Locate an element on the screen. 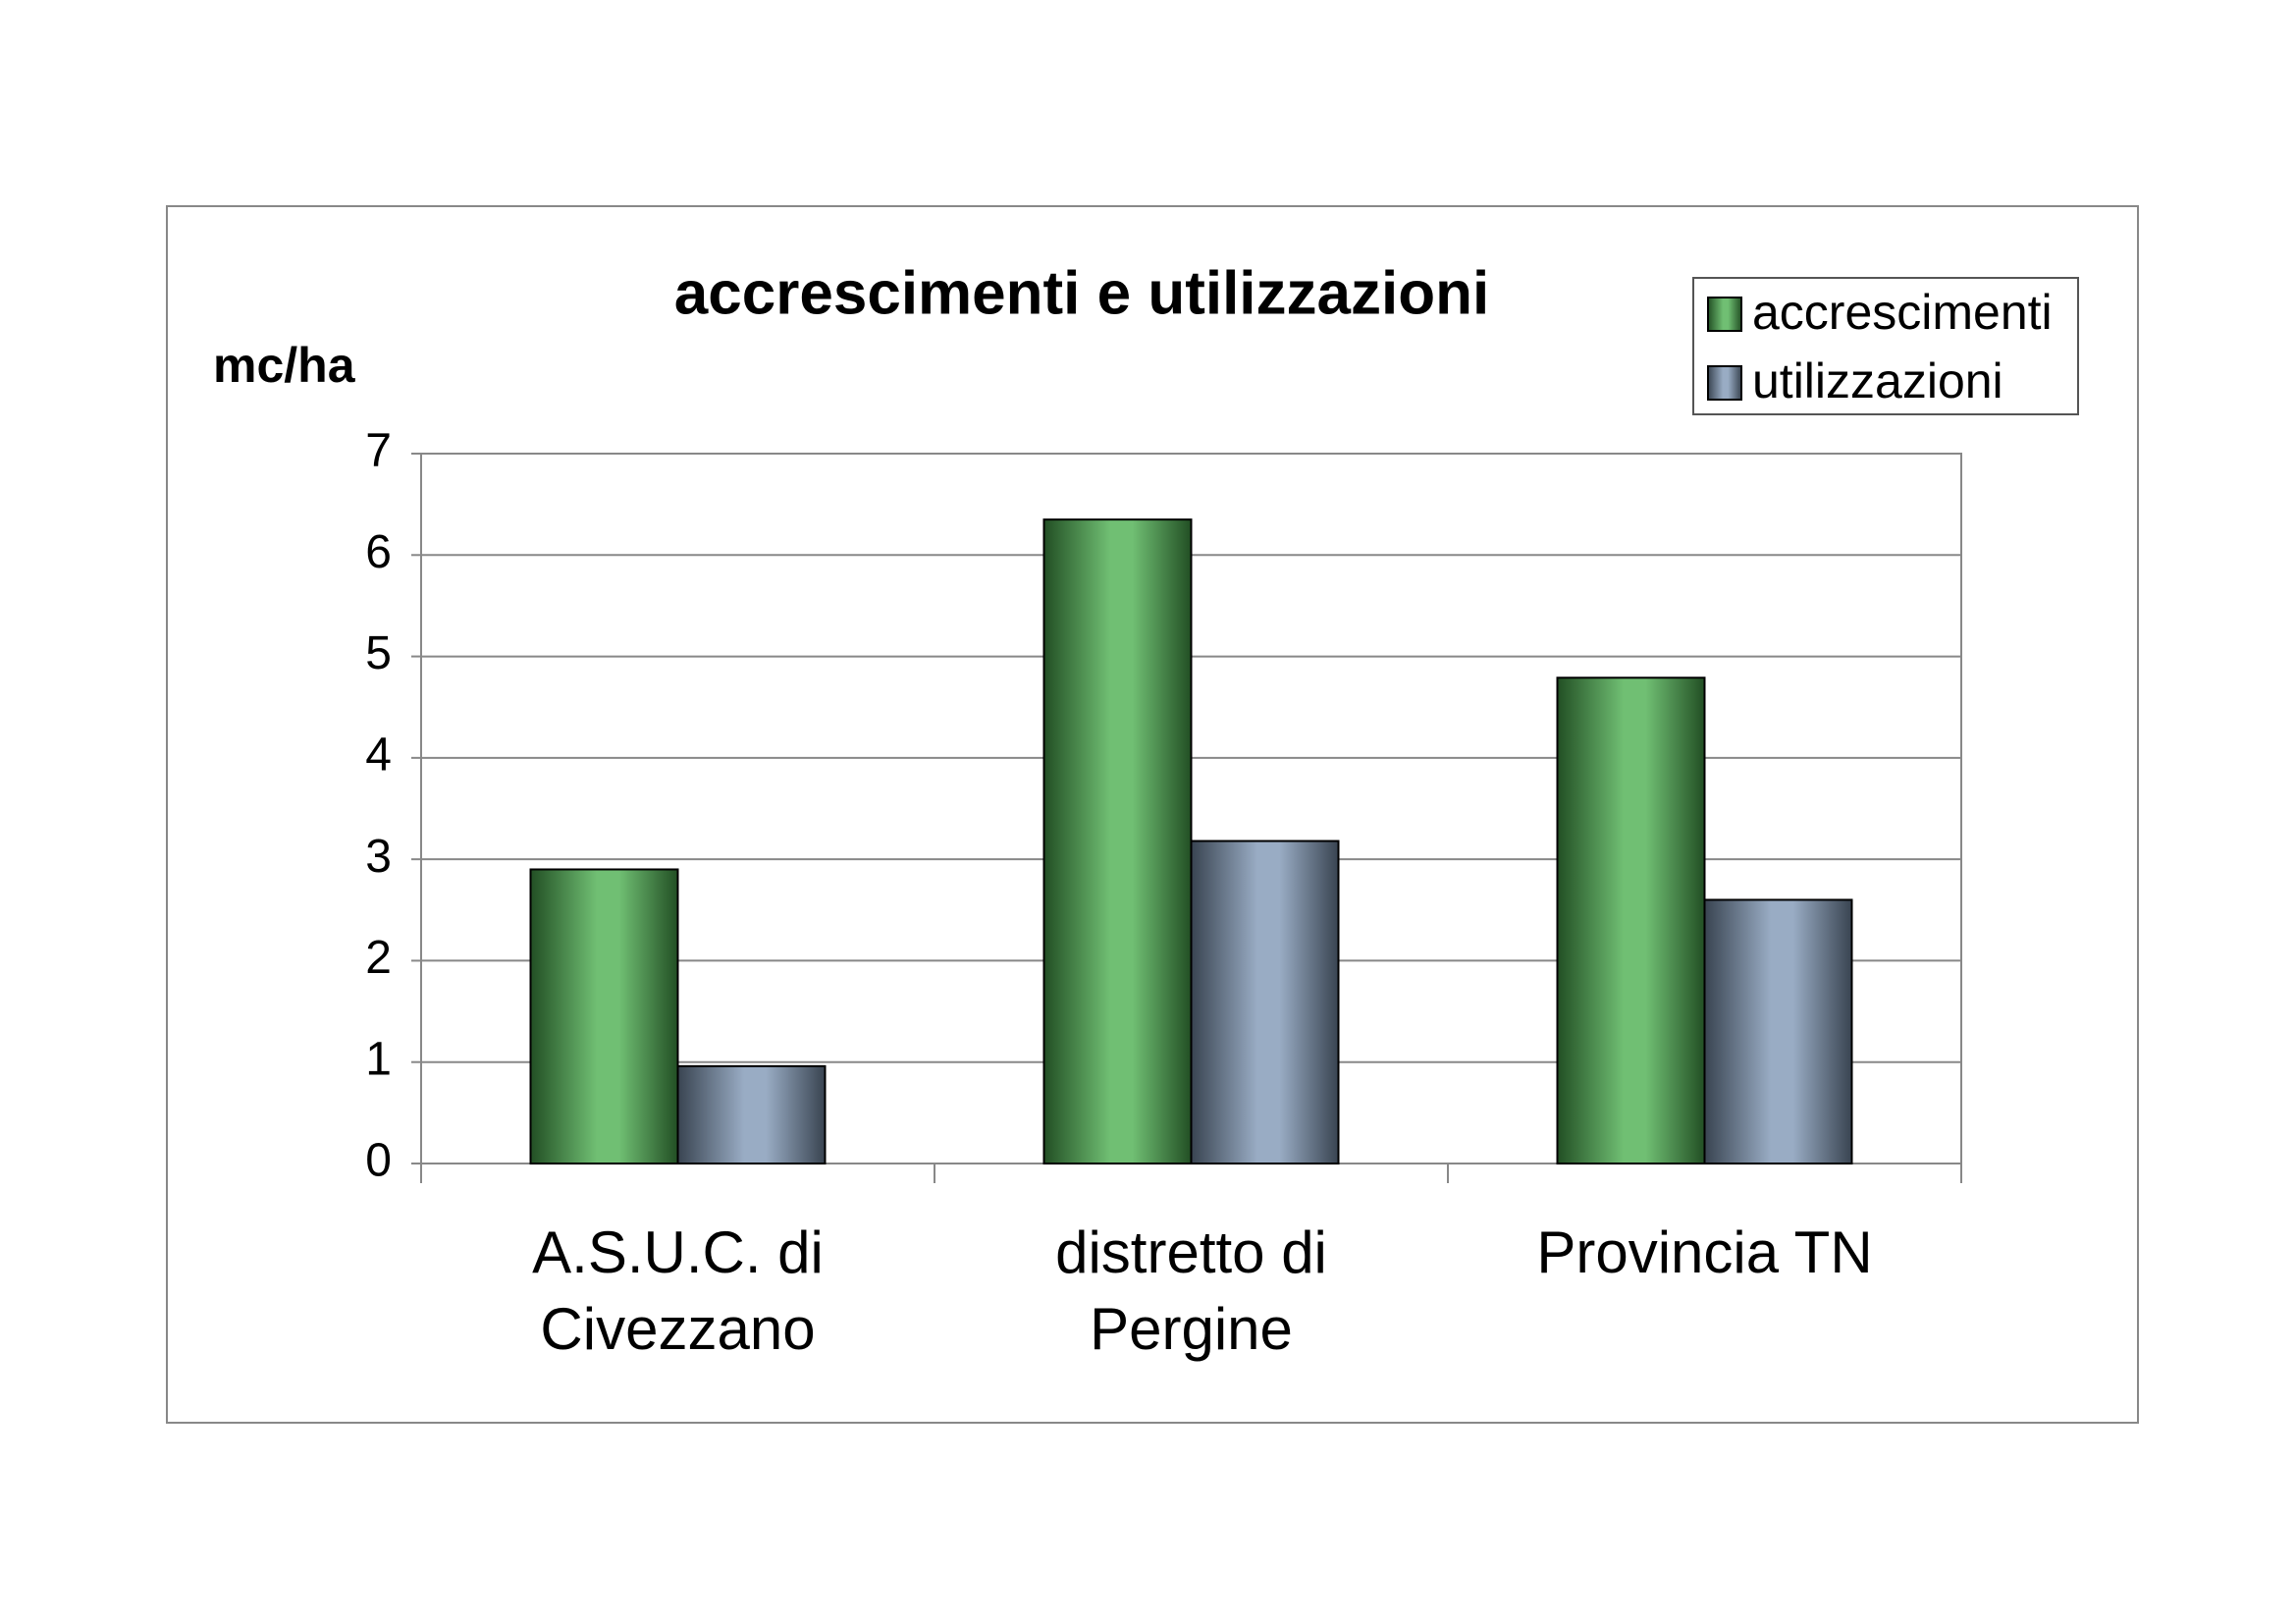 The width and height of the screenshot is (2296, 1624). y-tick-label: 1 is located at coordinates (378, 1059).